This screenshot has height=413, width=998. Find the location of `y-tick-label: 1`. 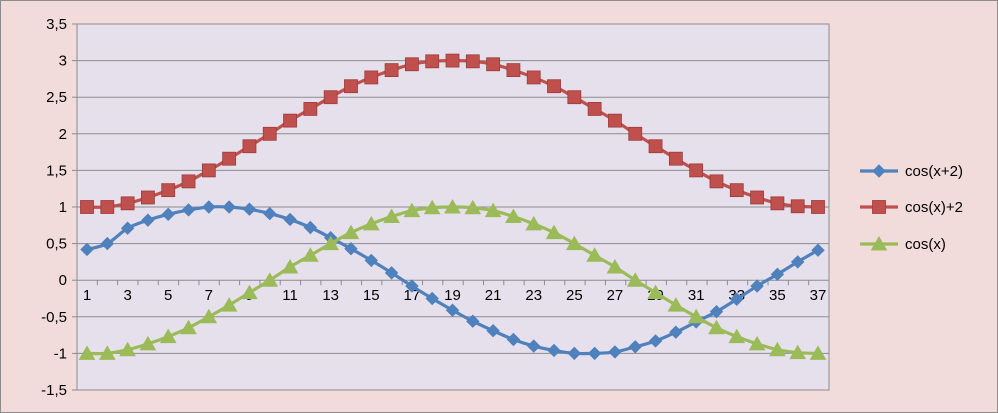

y-tick-label: 1 is located at coordinates (63, 207).